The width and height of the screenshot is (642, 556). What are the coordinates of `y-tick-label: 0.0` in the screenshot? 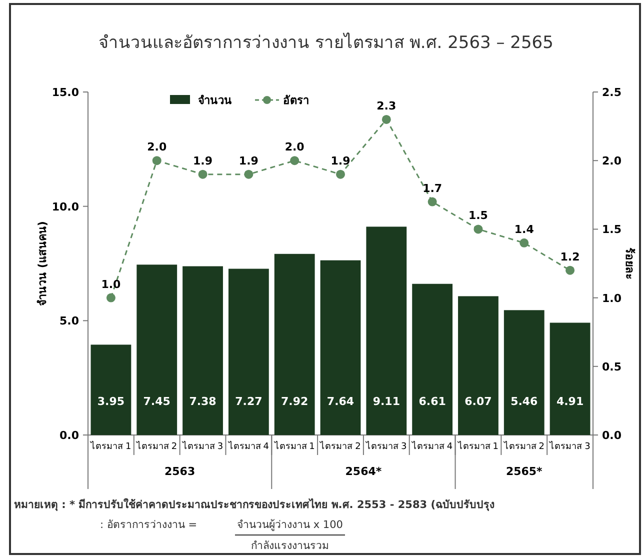 It's located at (70, 435).